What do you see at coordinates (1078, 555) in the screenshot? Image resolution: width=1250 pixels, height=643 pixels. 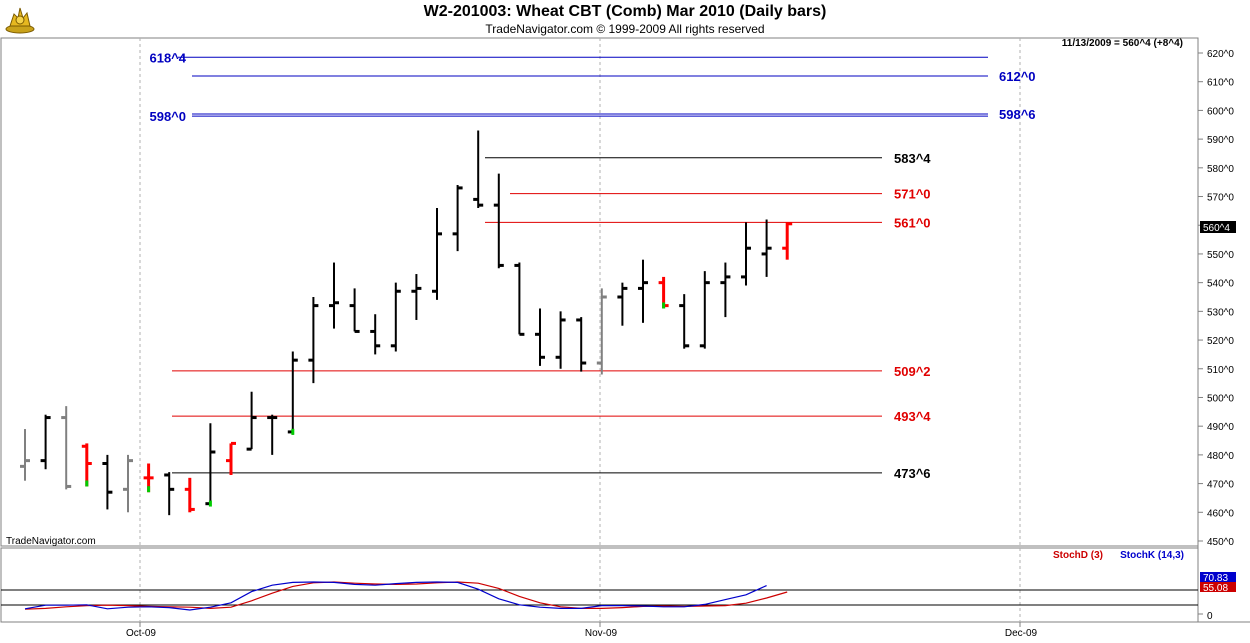 I see `legend-stoch-d: StochD (3)` at bounding box center [1078, 555].